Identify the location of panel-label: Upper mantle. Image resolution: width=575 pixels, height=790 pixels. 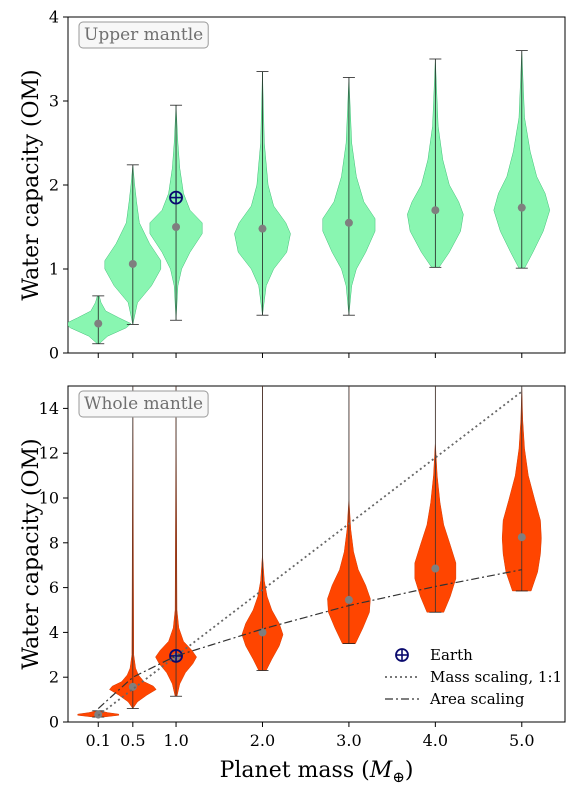
(143, 35).